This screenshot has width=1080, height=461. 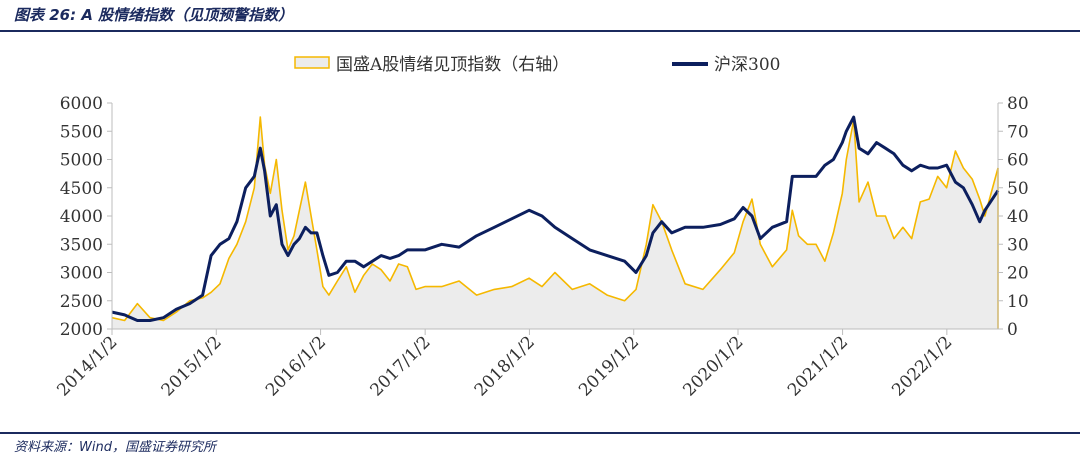 What do you see at coordinates (1018, 217) in the screenshot?
I see `y-tick-label-right: 40` at bounding box center [1018, 217].